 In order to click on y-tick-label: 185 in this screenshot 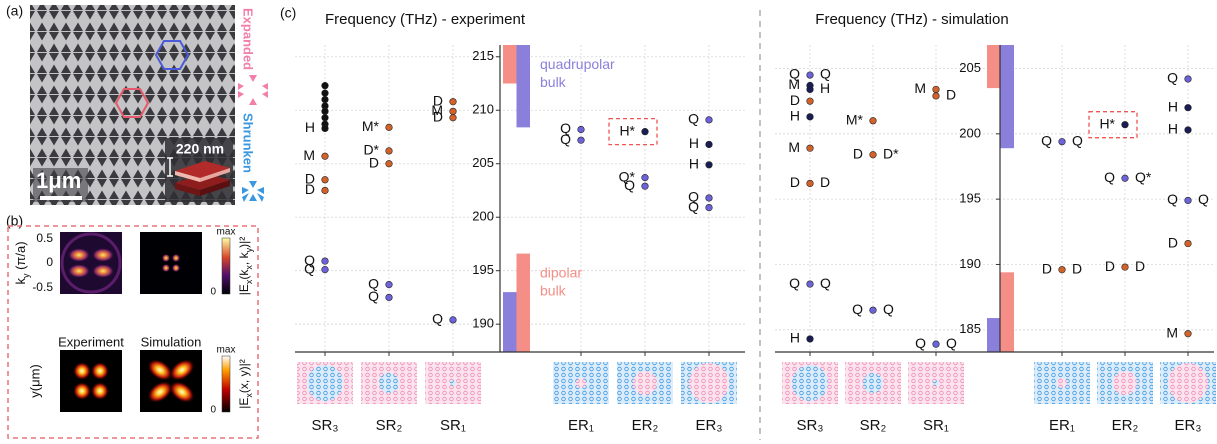, I will do `click(970, 328)`.